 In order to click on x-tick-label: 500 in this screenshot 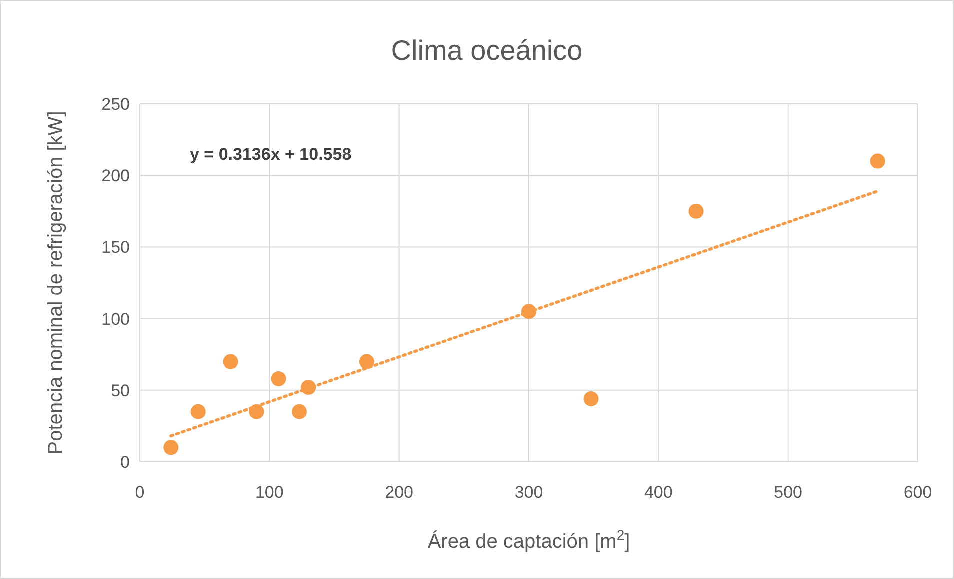, I will do `click(788, 492)`.